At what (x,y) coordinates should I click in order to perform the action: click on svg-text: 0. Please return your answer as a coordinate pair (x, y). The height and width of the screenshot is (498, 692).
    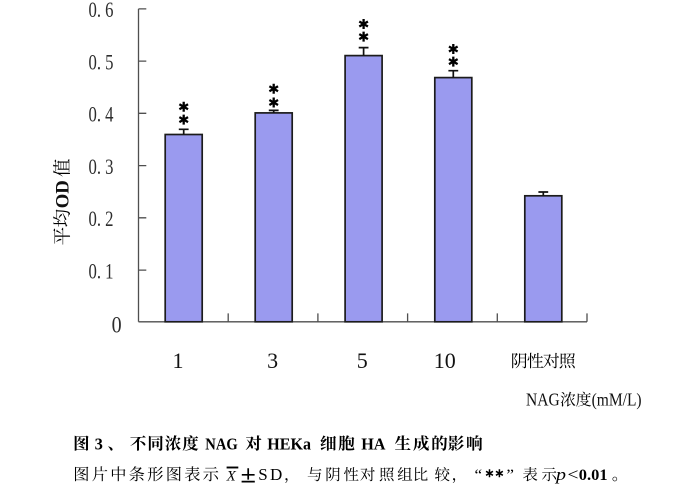
    Looking at the image, I should click on (117, 325).